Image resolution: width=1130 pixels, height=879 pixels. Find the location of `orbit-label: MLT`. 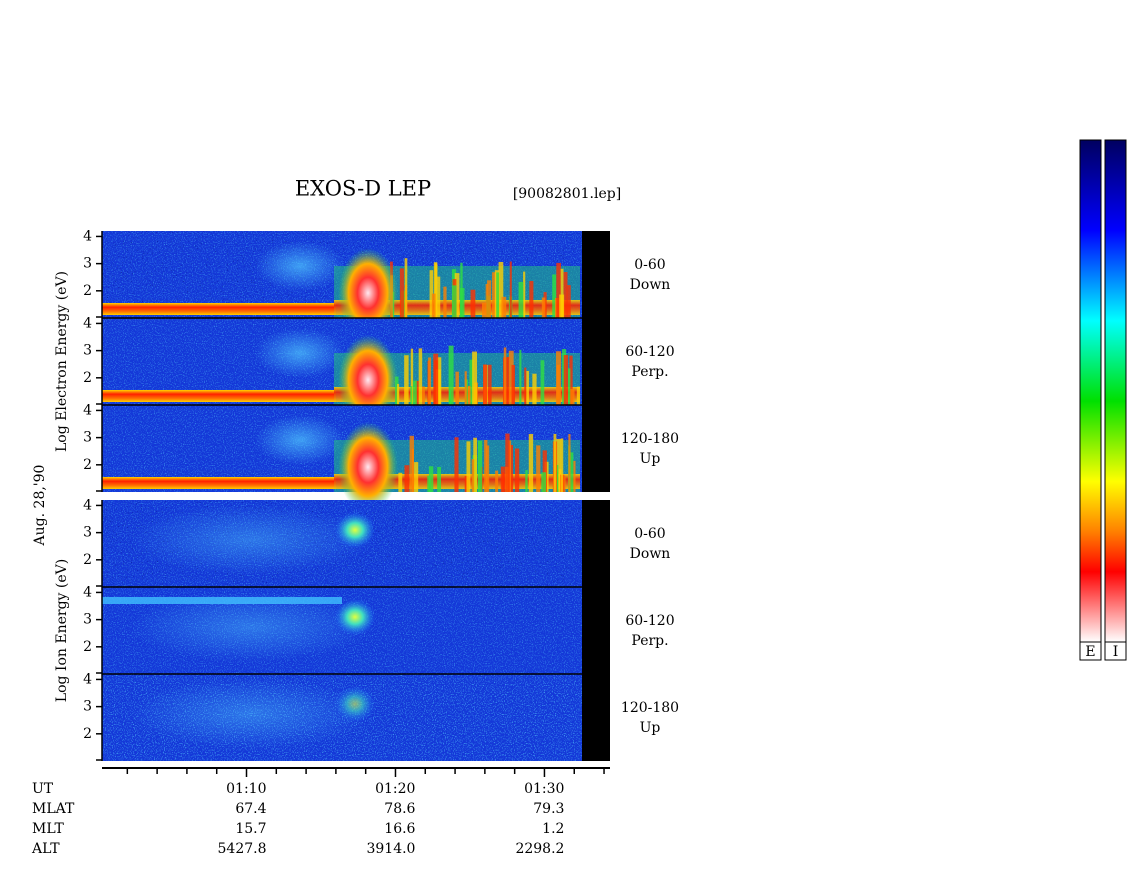

orbit-label: MLT is located at coordinates (48, 829).